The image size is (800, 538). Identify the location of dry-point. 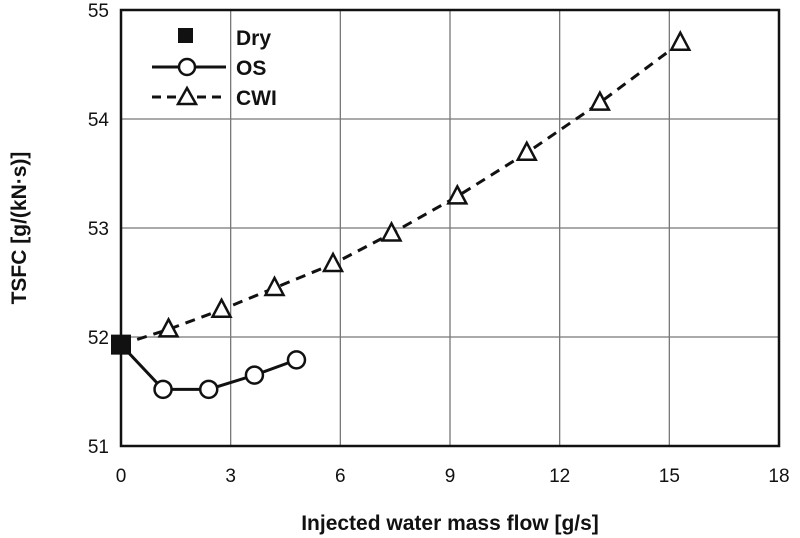
(121, 344).